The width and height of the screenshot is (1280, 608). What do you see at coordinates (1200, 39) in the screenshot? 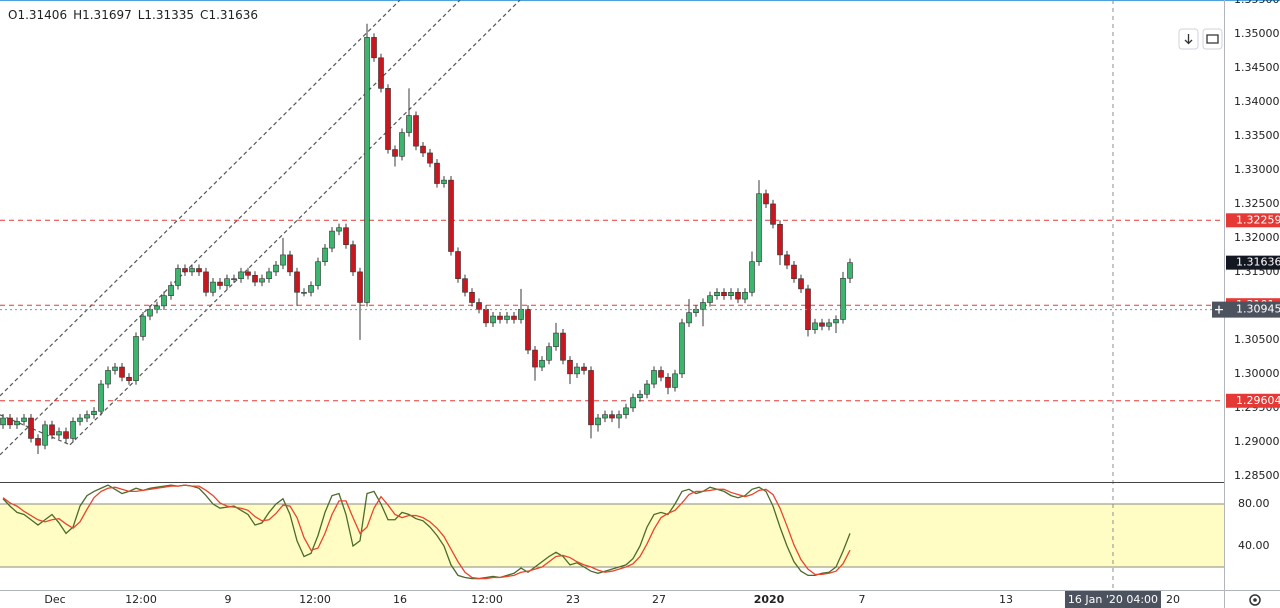
I see `toolbar-buttons` at bounding box center [1200, 39].